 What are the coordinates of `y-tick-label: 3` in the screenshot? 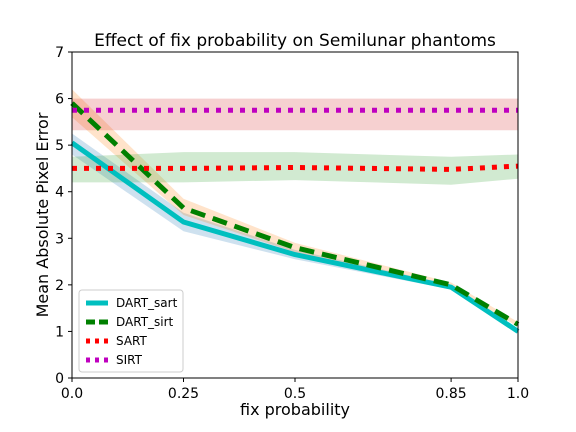 It's located at (59, 239).